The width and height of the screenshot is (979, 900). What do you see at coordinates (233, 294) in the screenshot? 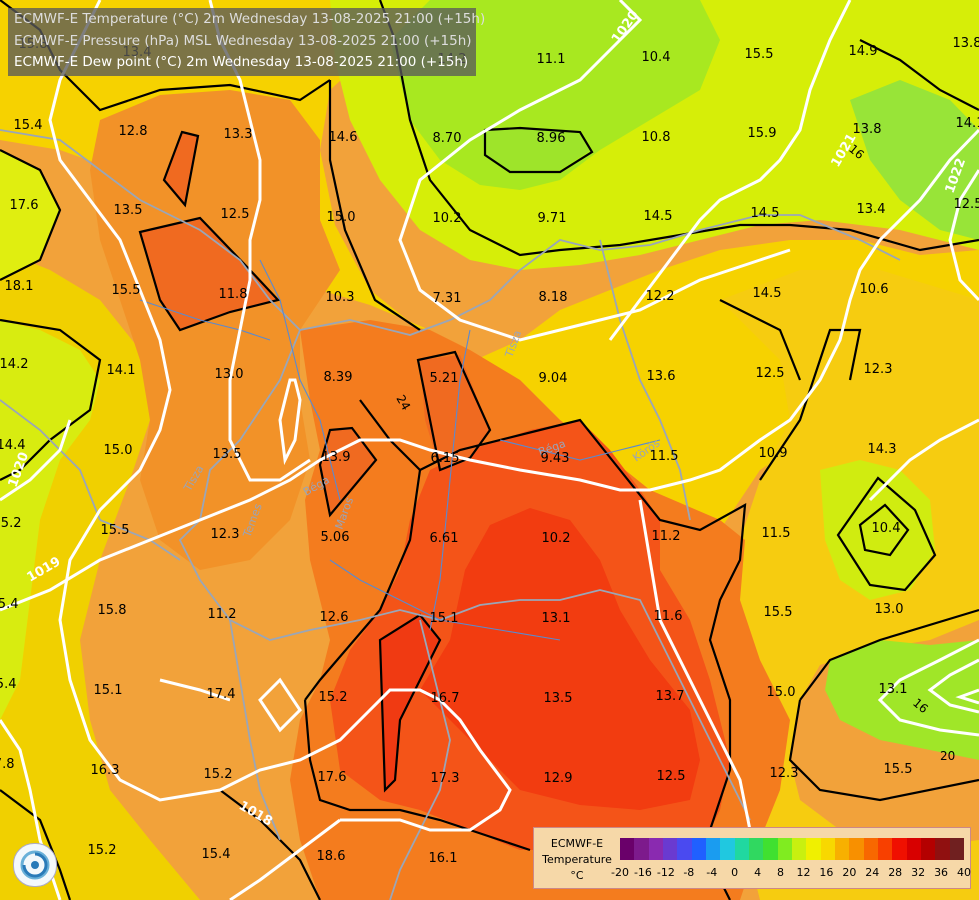
I see `dewpoint-value: 11.8` at bounding box center [233, 294].